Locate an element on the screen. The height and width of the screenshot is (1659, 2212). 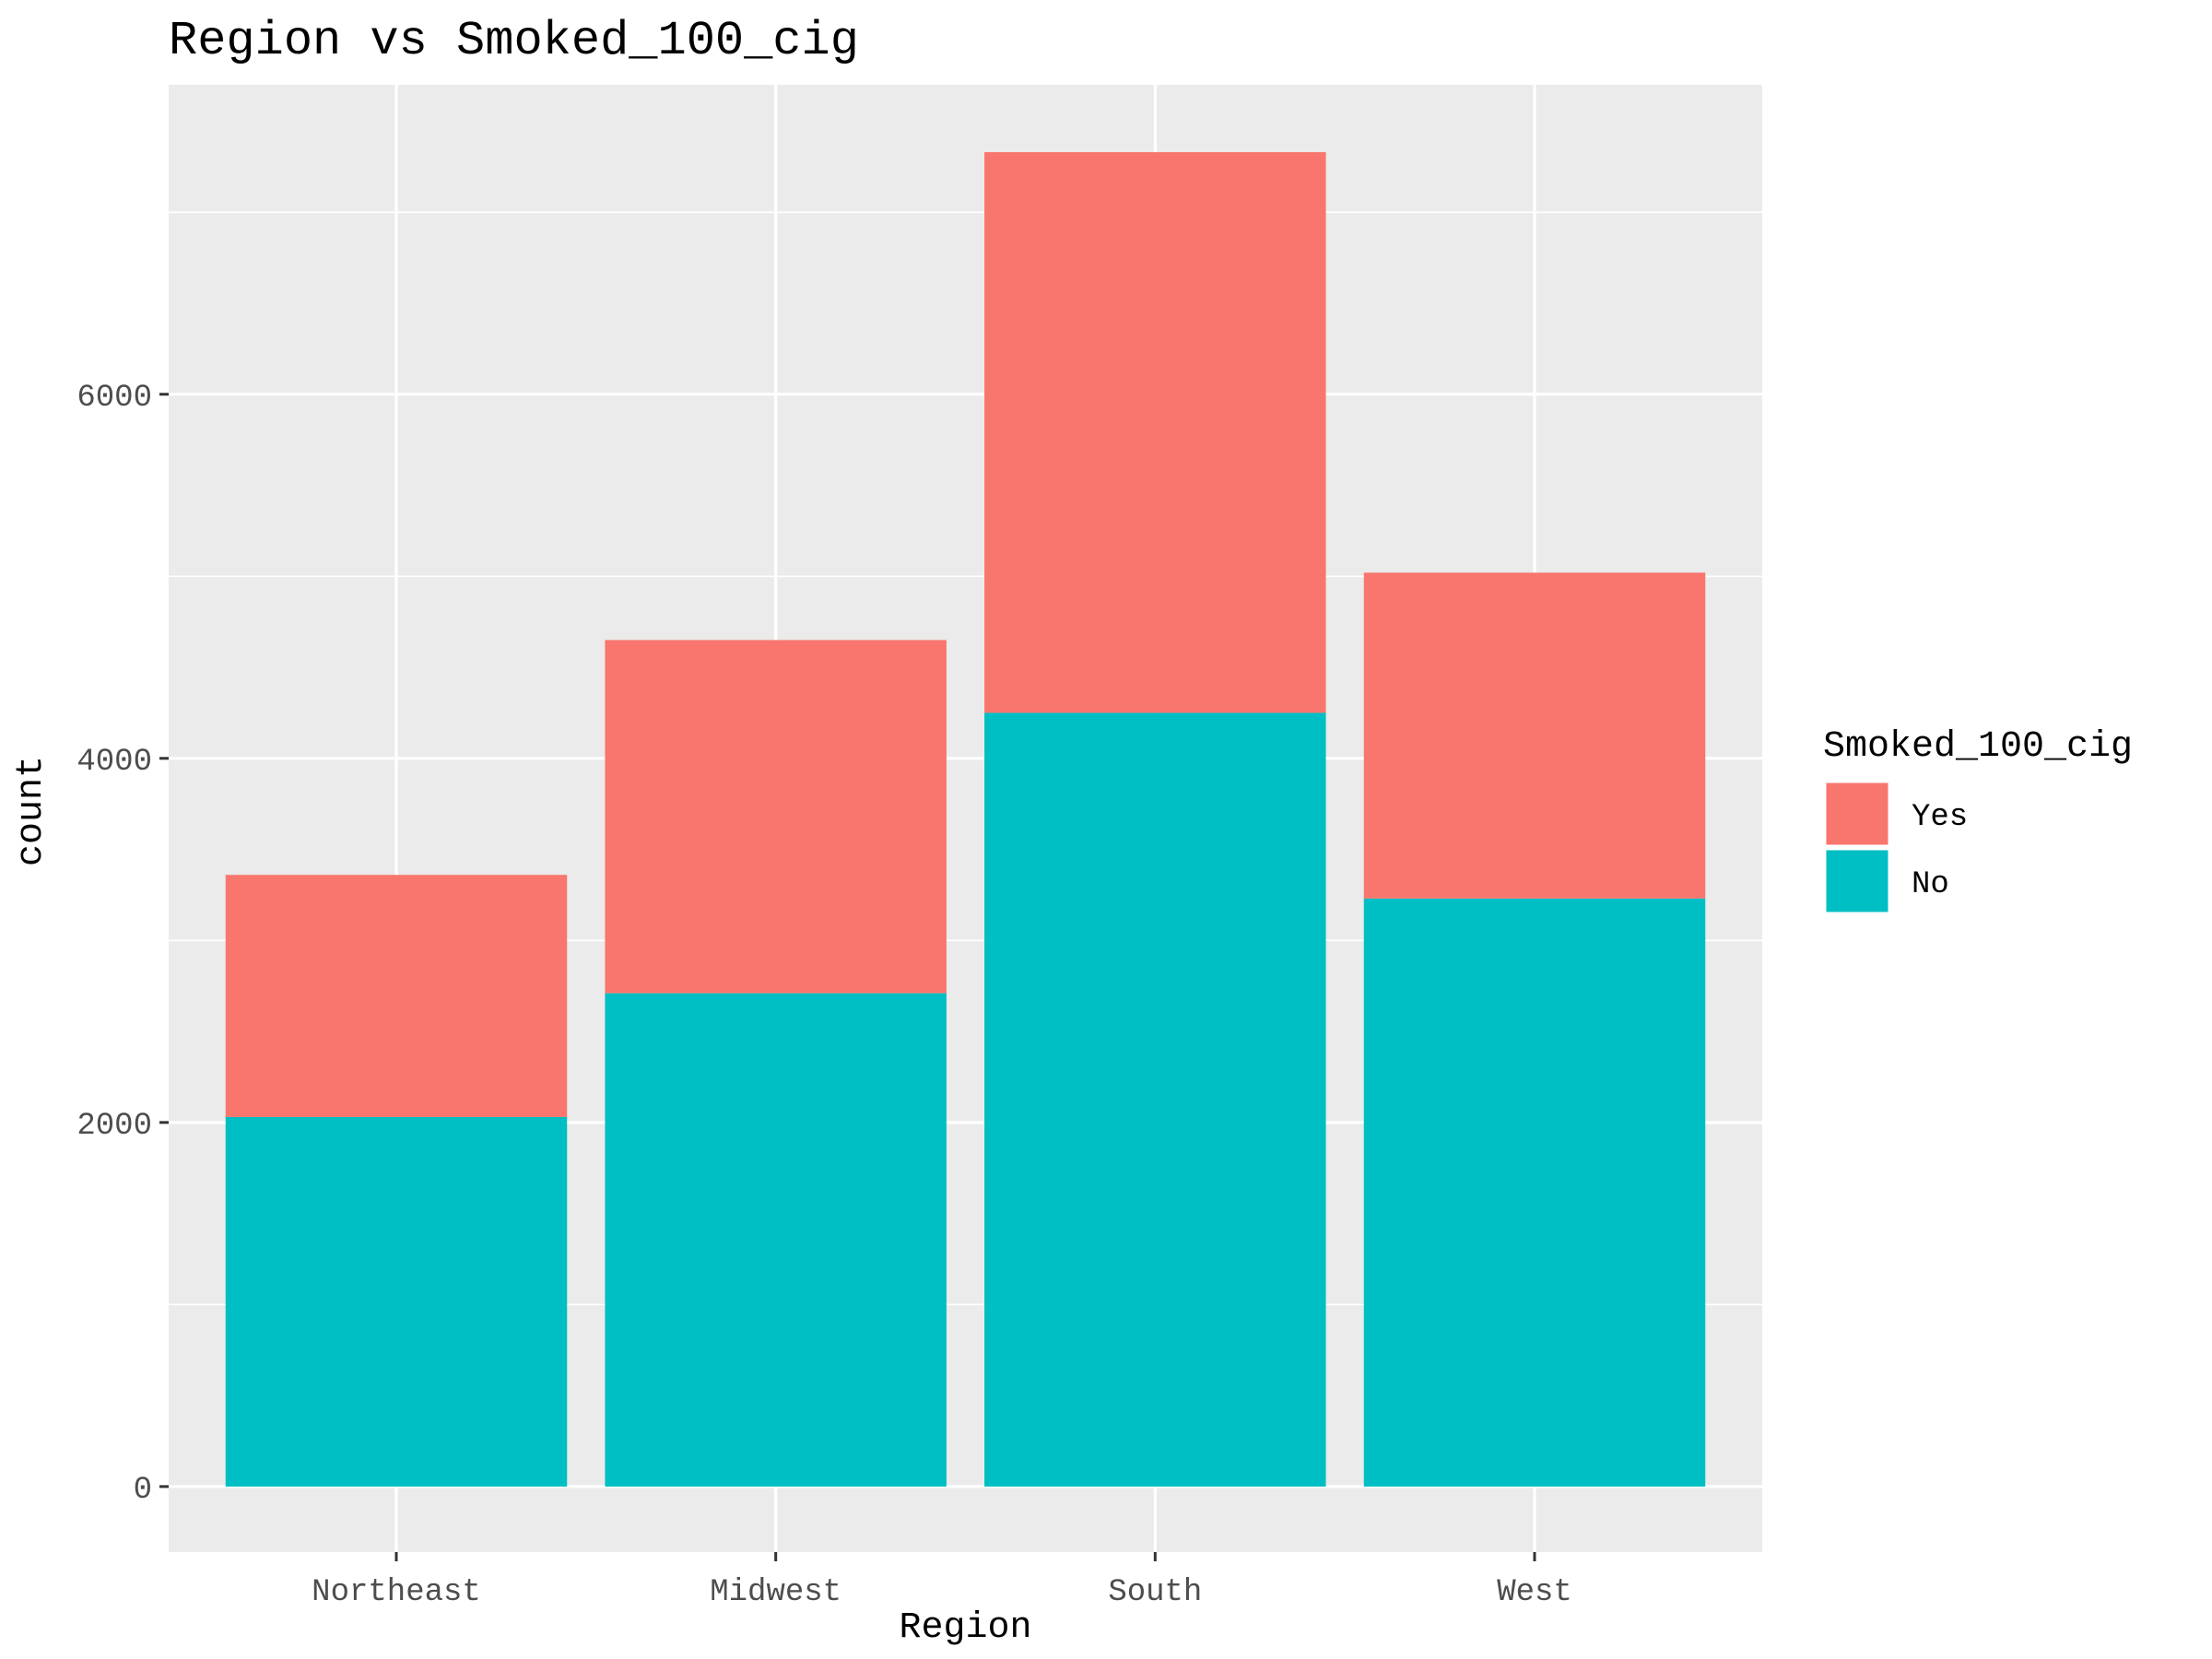
bar-midwest-no is located at coordinates (776, 1240).